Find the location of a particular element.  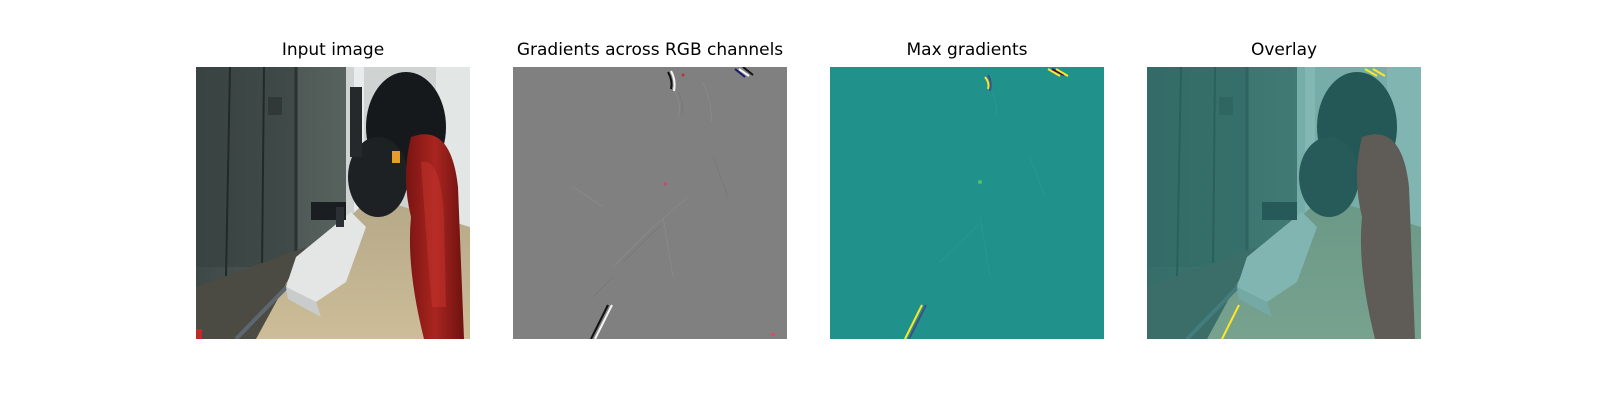

panel-title: Overlay is located at coordinates (1284, 50).